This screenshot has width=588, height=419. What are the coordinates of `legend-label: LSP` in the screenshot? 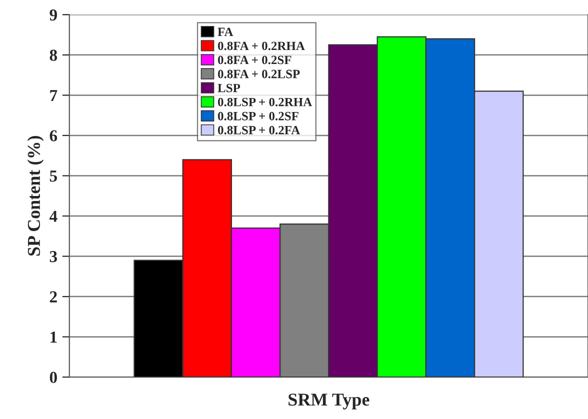 It's located at (229, 88).